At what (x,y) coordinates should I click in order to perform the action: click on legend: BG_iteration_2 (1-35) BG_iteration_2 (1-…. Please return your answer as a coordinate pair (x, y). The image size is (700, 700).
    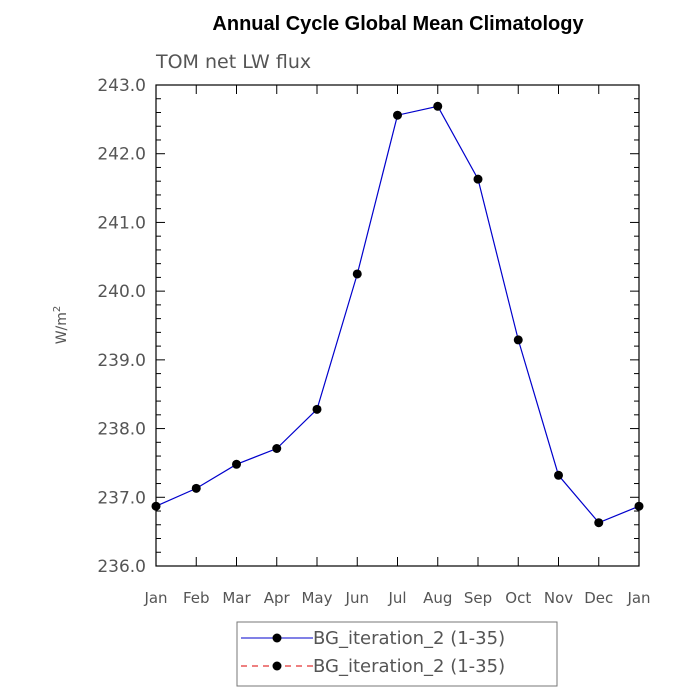
    Looking at the image, I should click on (397, 654).